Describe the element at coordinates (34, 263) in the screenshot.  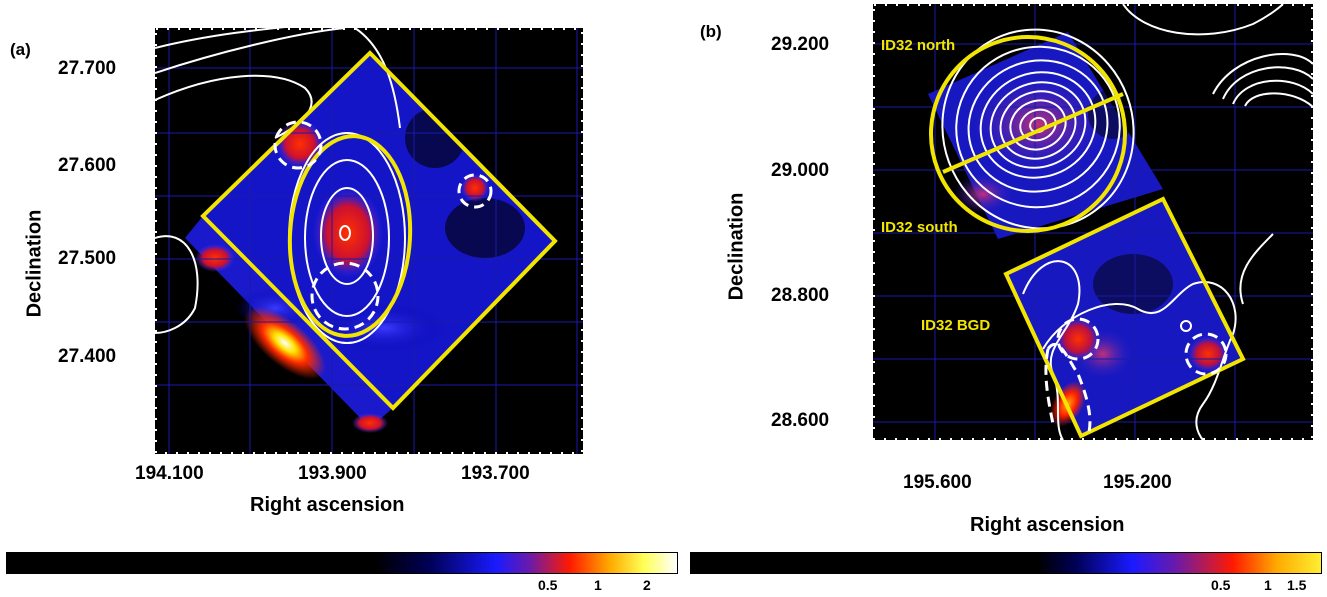
I see `panel-a-y-axis-title: Declination` at that location.